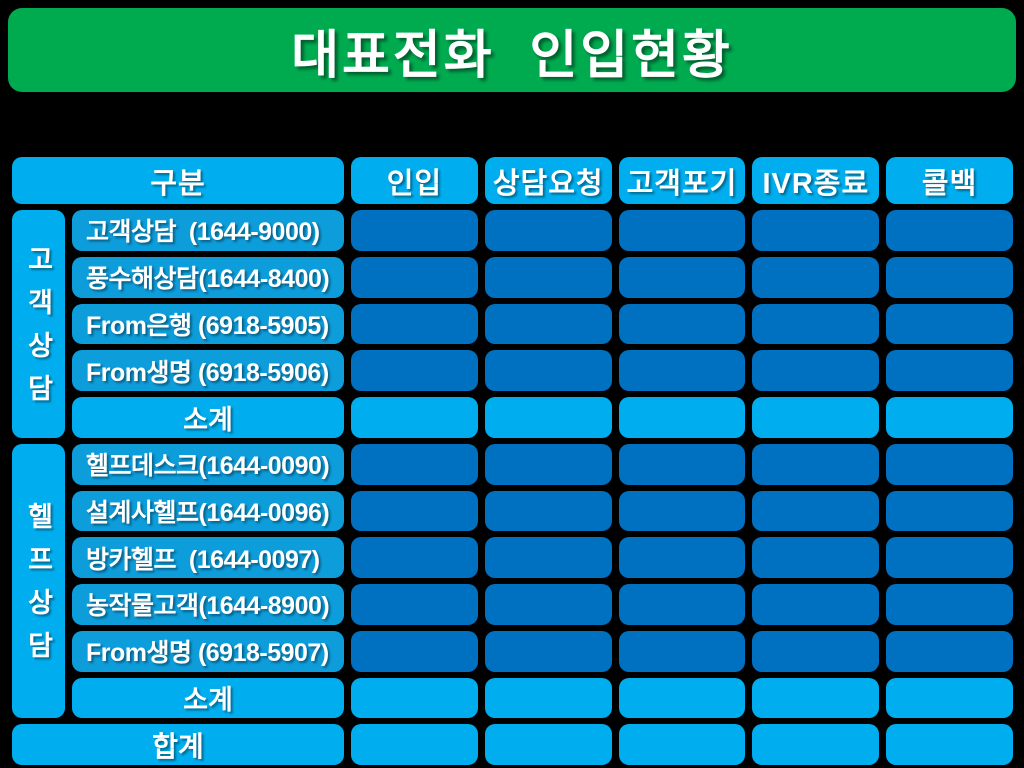  Describe the element at coordinates (949, 180) in the screenshot. I see `col-header-callback: 콜백` at that location.